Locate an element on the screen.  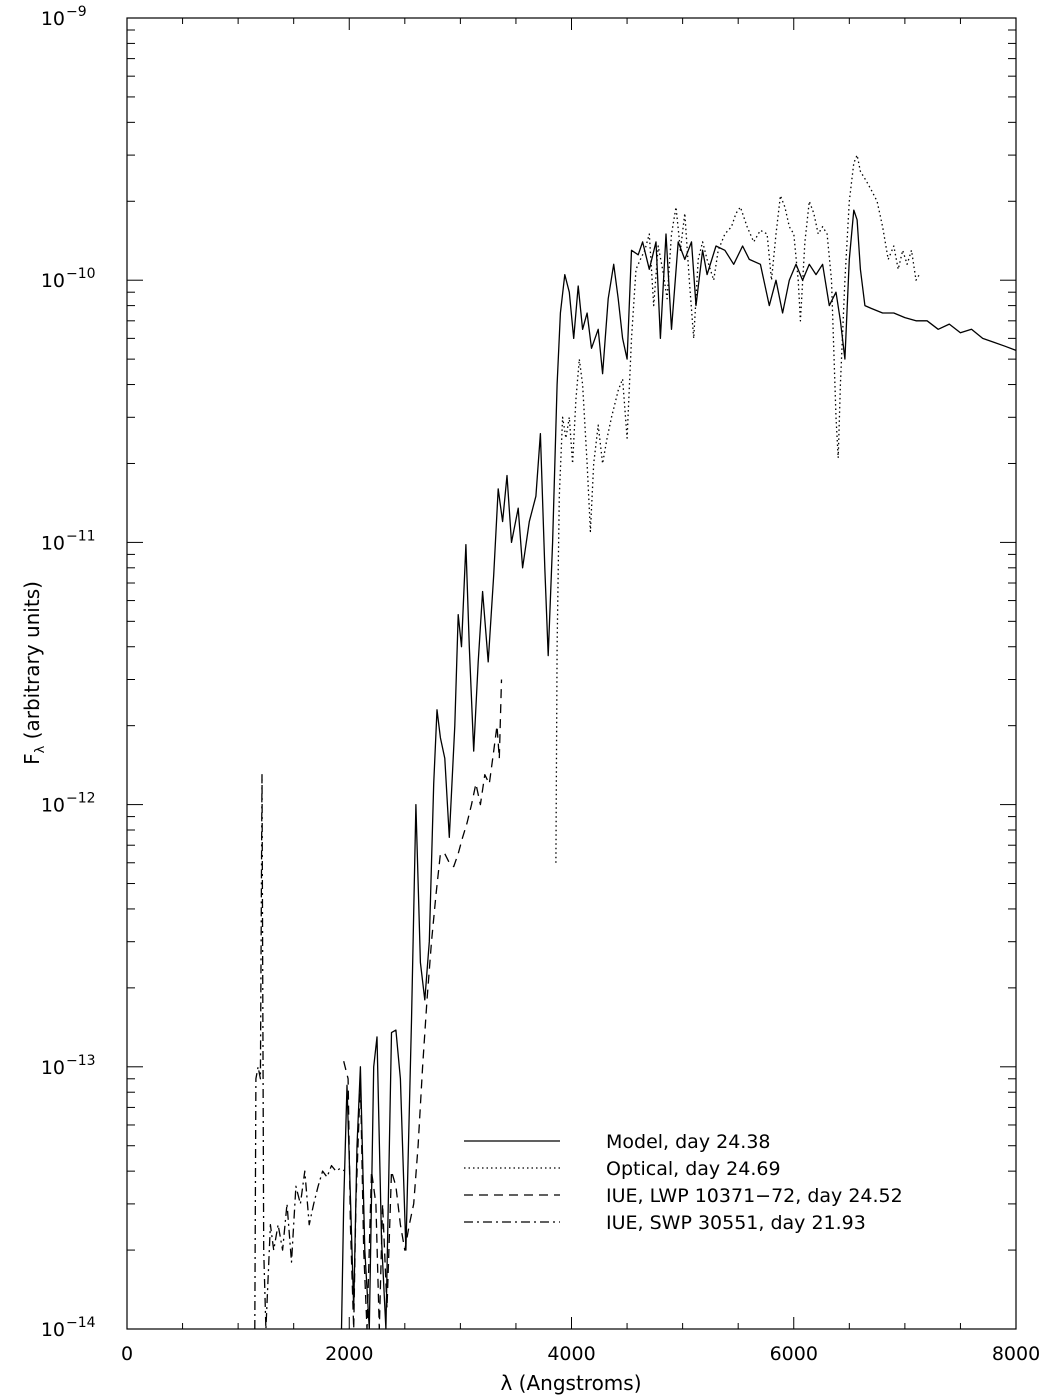
y-axis-label: Fλ (arbitrary units) is located at coordinates (34, 673).